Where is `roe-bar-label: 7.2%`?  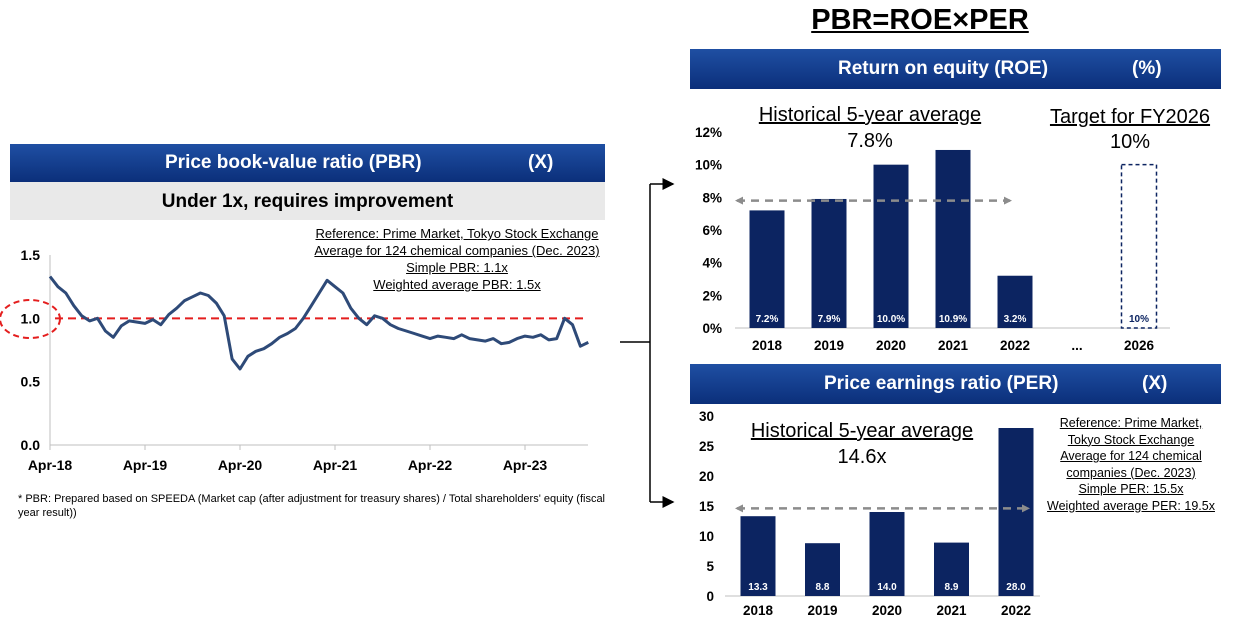
roe-bar-label: 7.2% is located at coordinates (767, 319).